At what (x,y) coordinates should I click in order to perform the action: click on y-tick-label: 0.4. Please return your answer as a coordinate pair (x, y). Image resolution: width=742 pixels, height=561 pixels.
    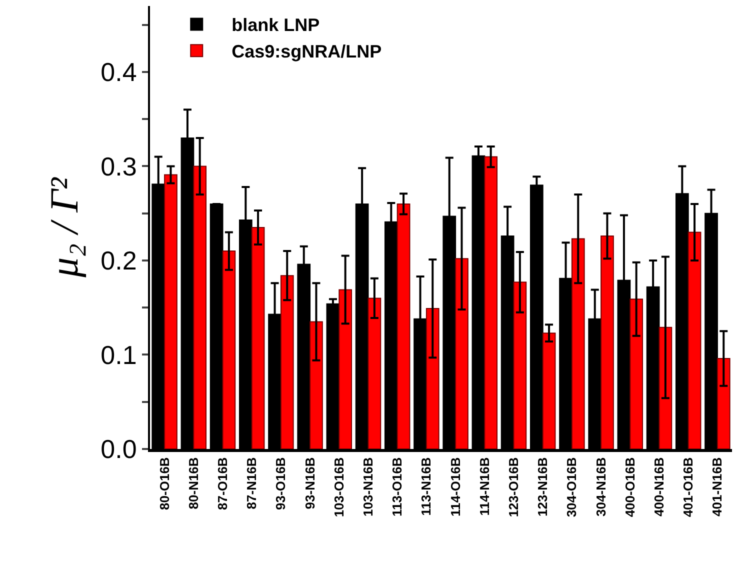
    Looking at the image, I should click on (118, 72).